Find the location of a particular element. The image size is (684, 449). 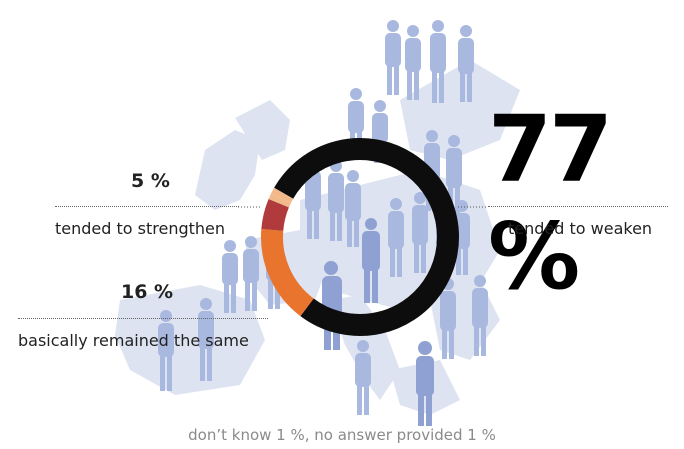

donut-slice-tended-to-weaken is located at coordinates (366, 237).